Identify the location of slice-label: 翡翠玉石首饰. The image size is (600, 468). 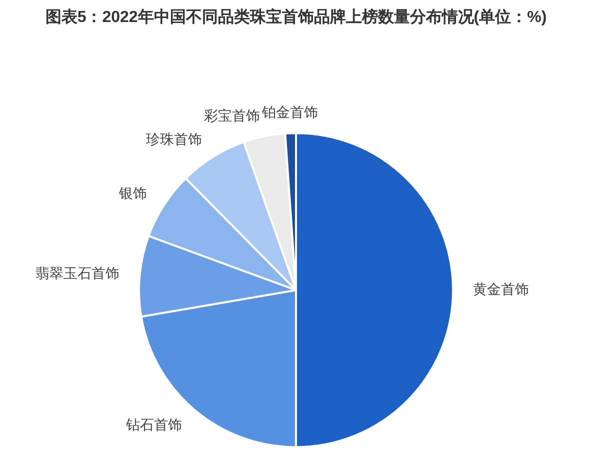
(78, 272).